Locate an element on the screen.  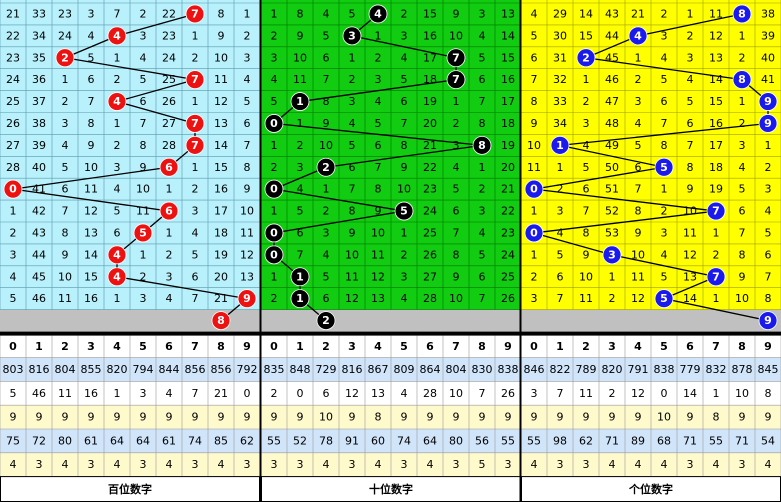
cell-number: 13 is located at coordinates (508, 13).